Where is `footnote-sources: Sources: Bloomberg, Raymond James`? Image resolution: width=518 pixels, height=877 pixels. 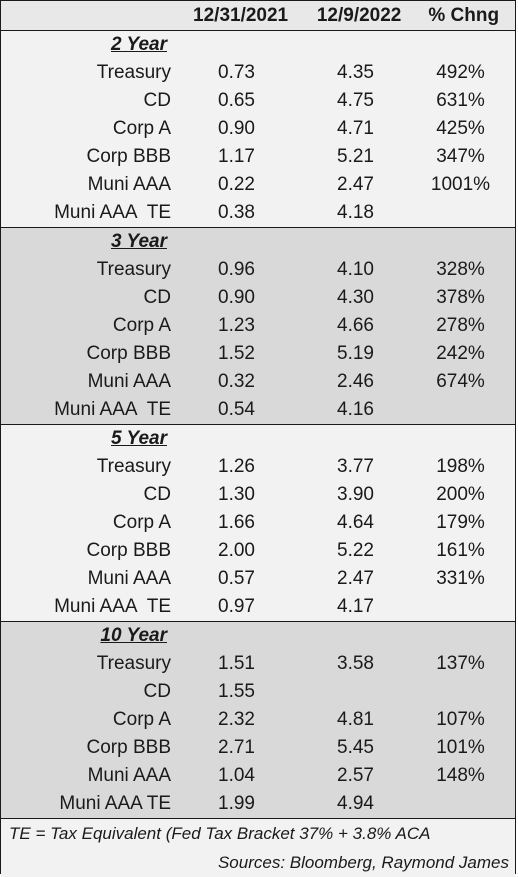
footnote-sources: Sources: Bloomberg, Raymond James is located at coordinates (363, 862).